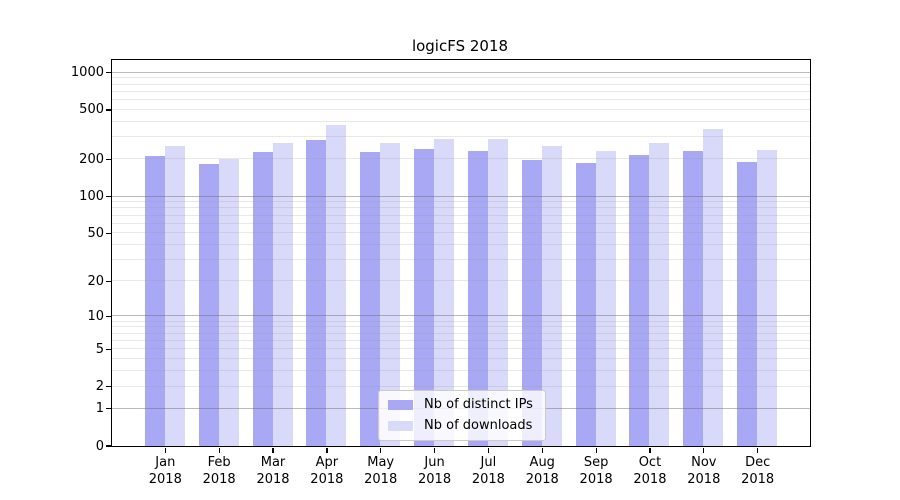  Describe the element at coordinates (478, 404) in the screenshot. I see `legend-label-distinct-ips: Nb of distinct IPs` at that location.